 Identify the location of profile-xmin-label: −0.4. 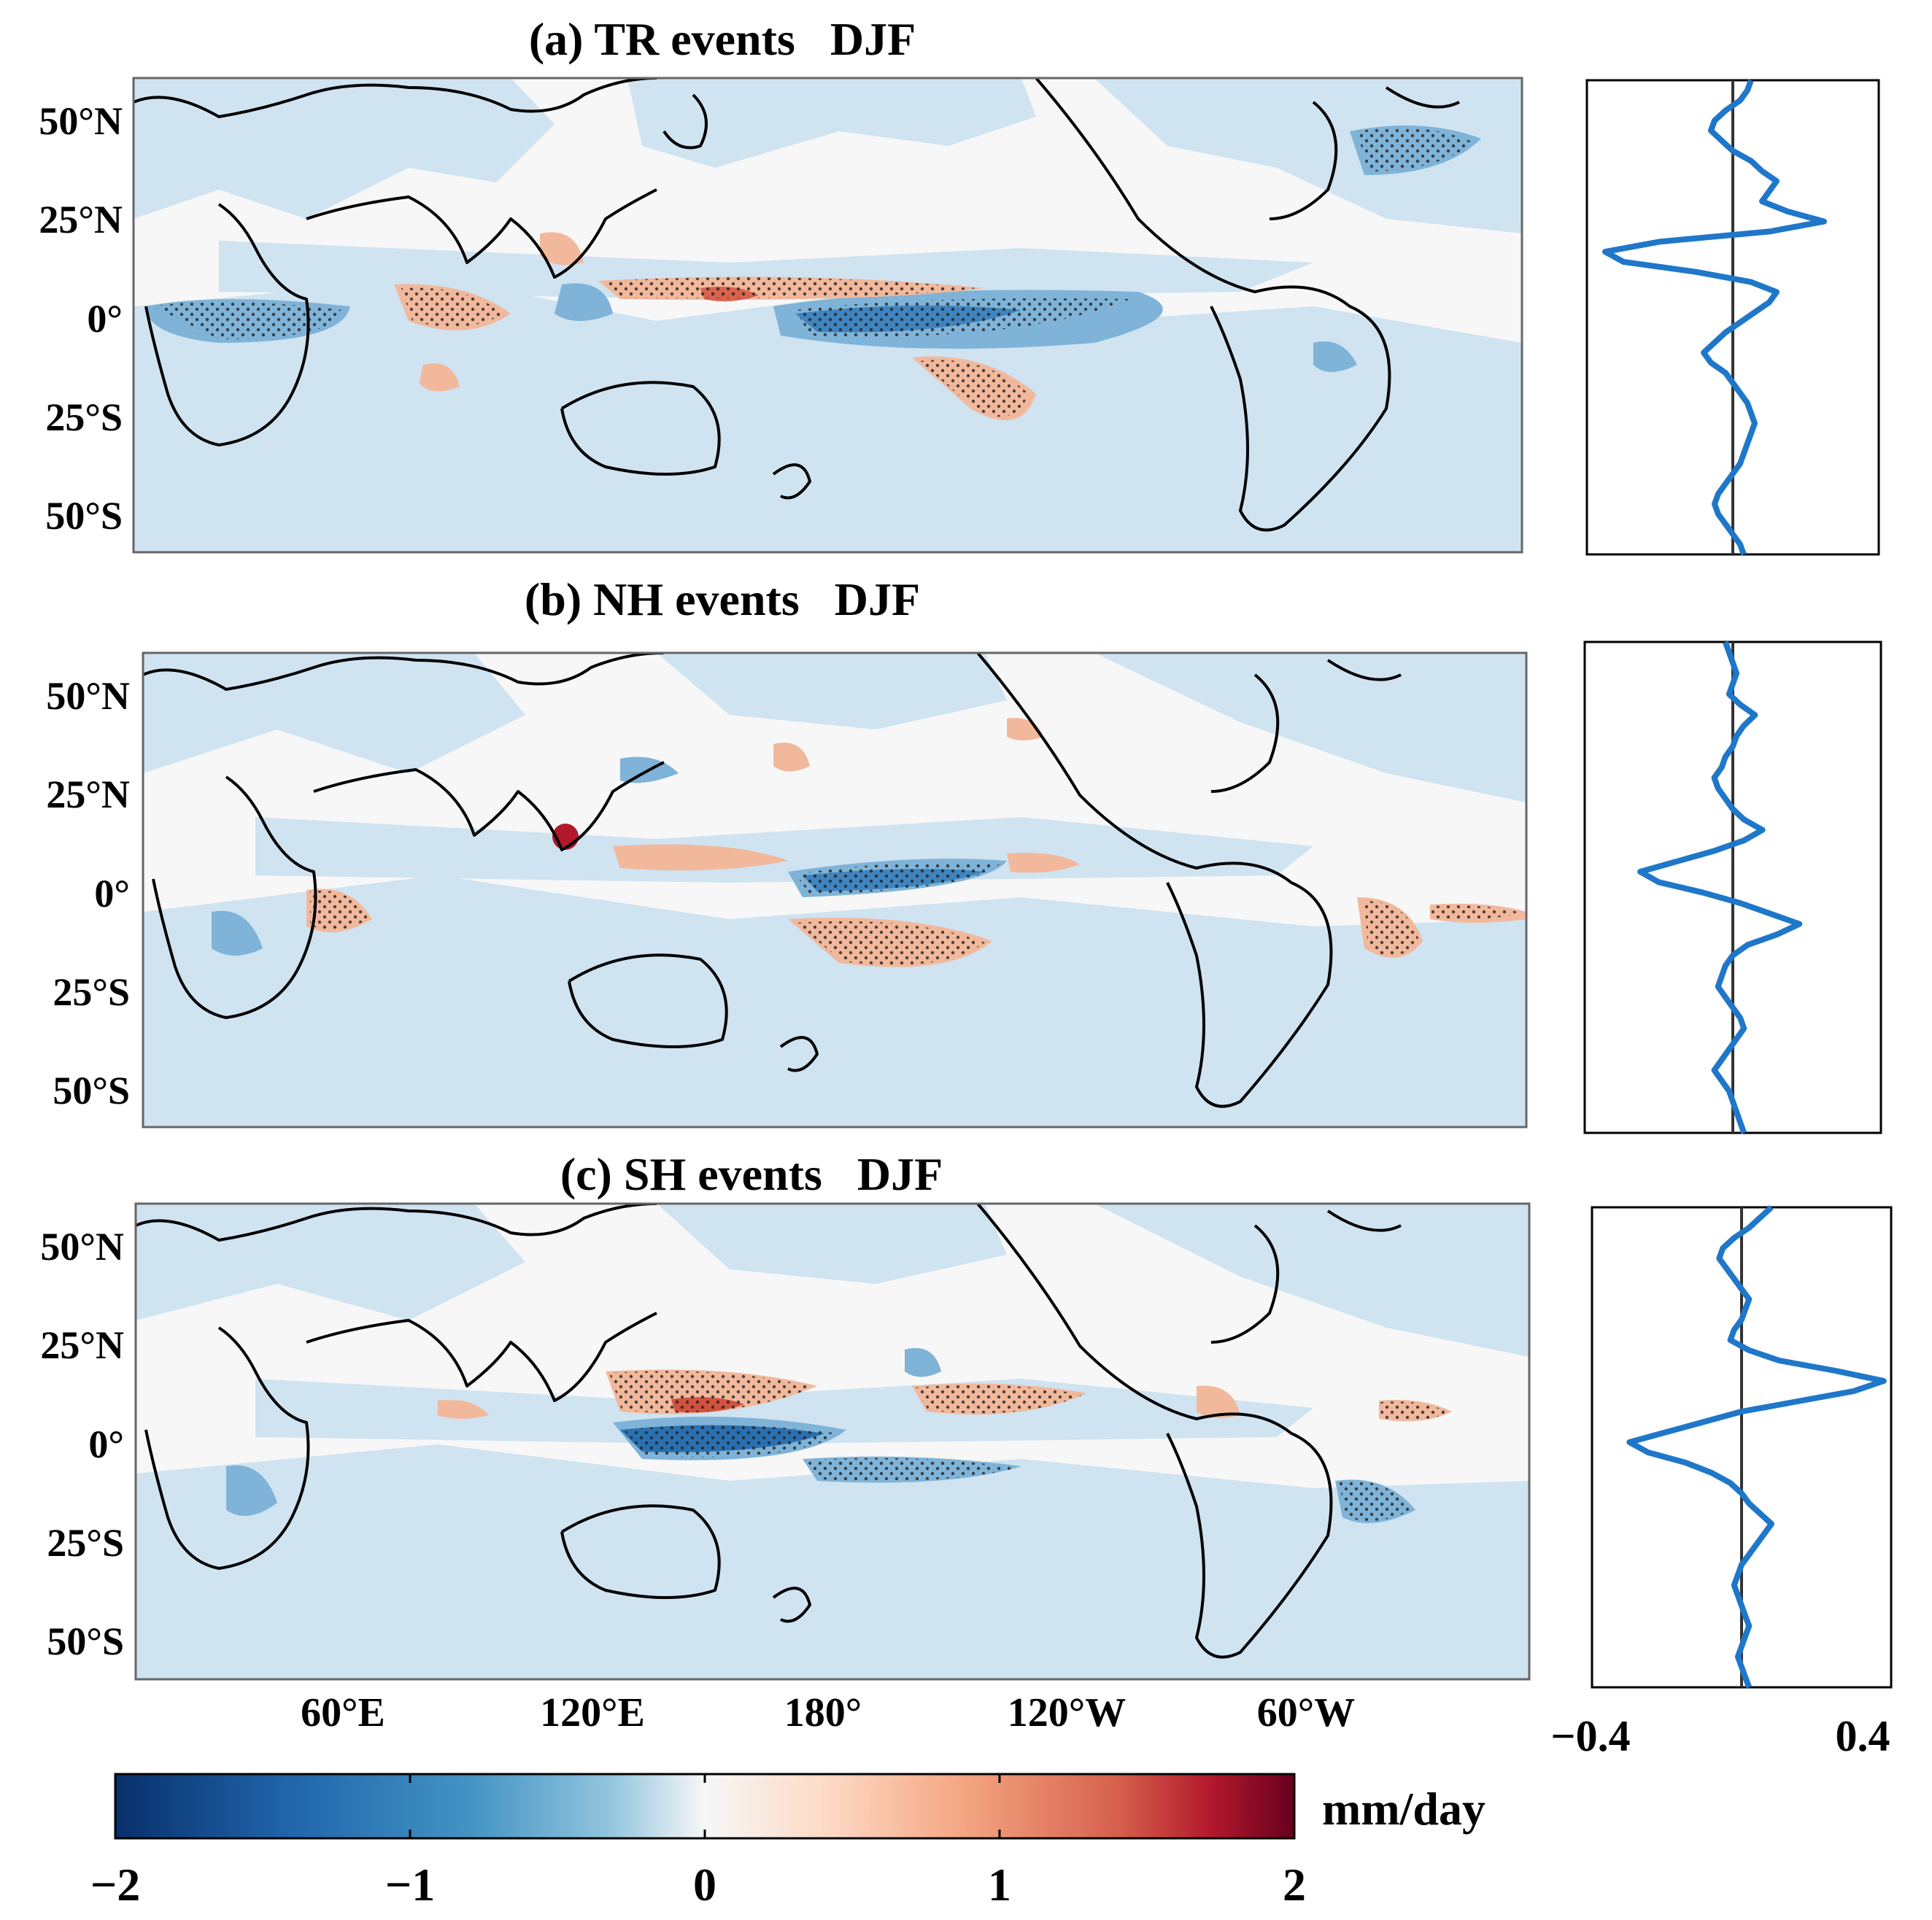
(1590, 1736).